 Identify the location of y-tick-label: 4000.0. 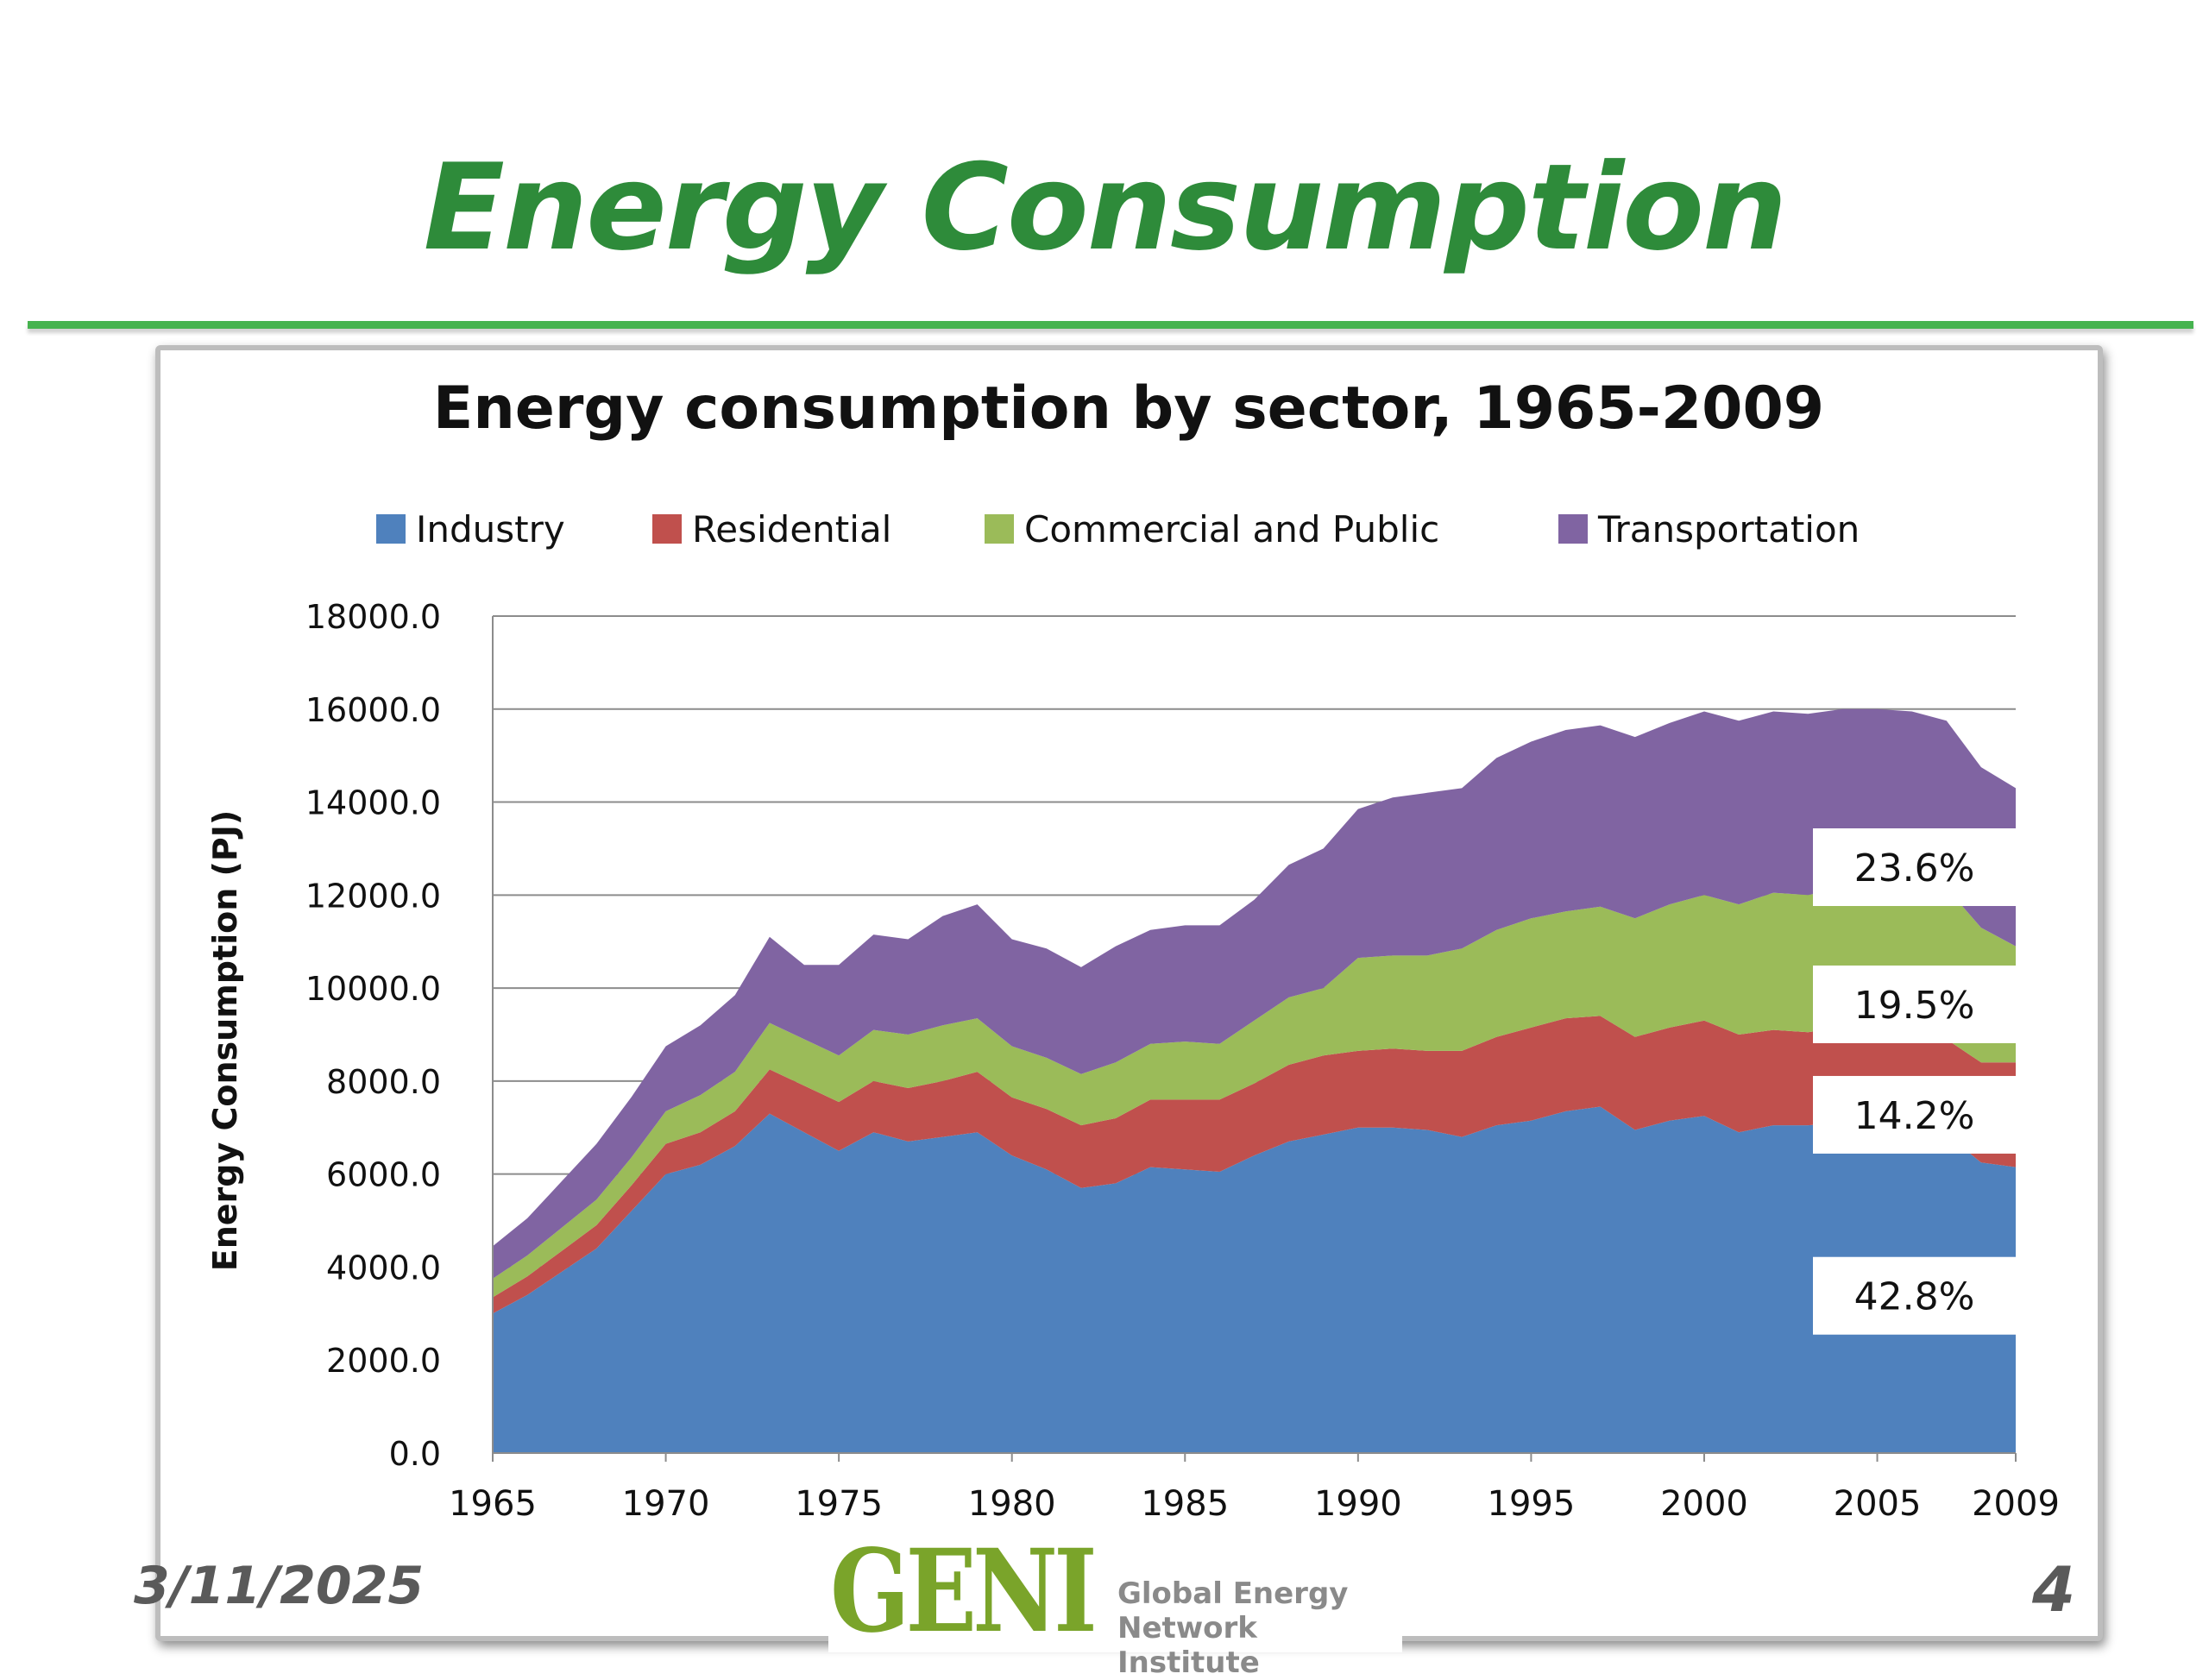
(383, 1268).